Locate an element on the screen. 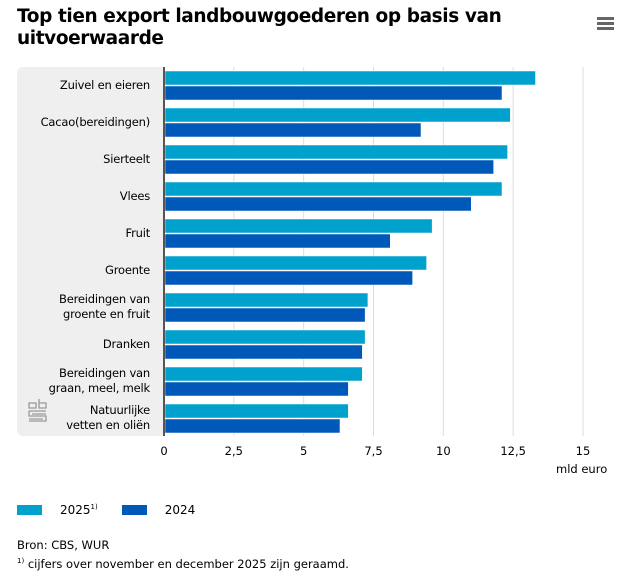  hamburger-menu-icon is located at coordinates (605, 24).